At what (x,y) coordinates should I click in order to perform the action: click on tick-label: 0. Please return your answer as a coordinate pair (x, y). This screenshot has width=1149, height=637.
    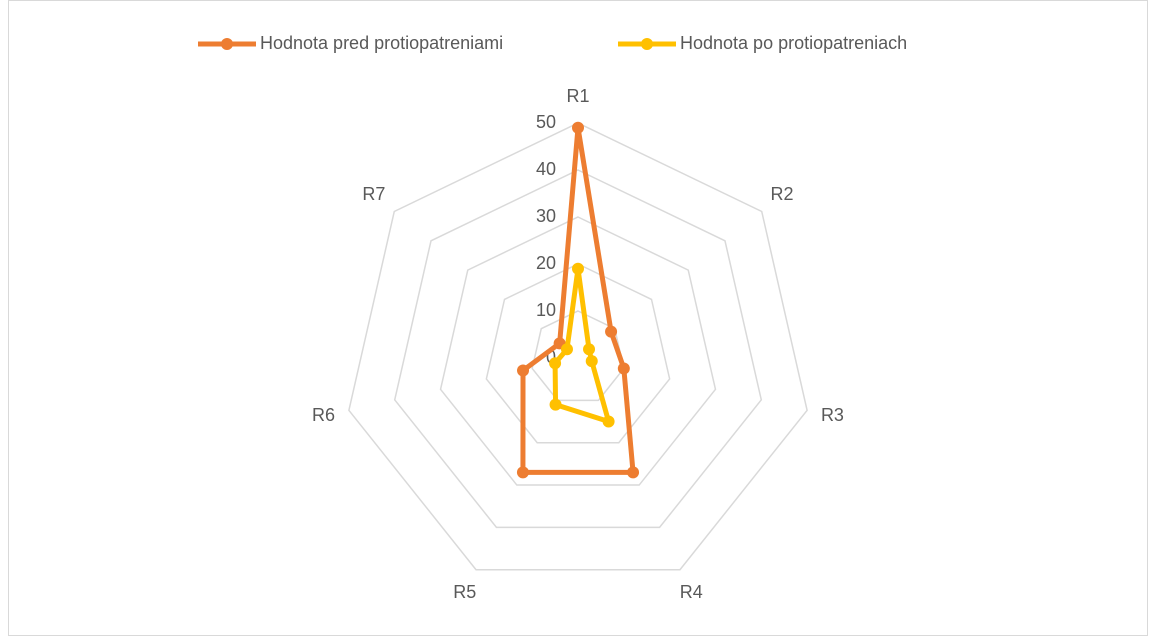
    Looking at the image, I should click on (551, 357).